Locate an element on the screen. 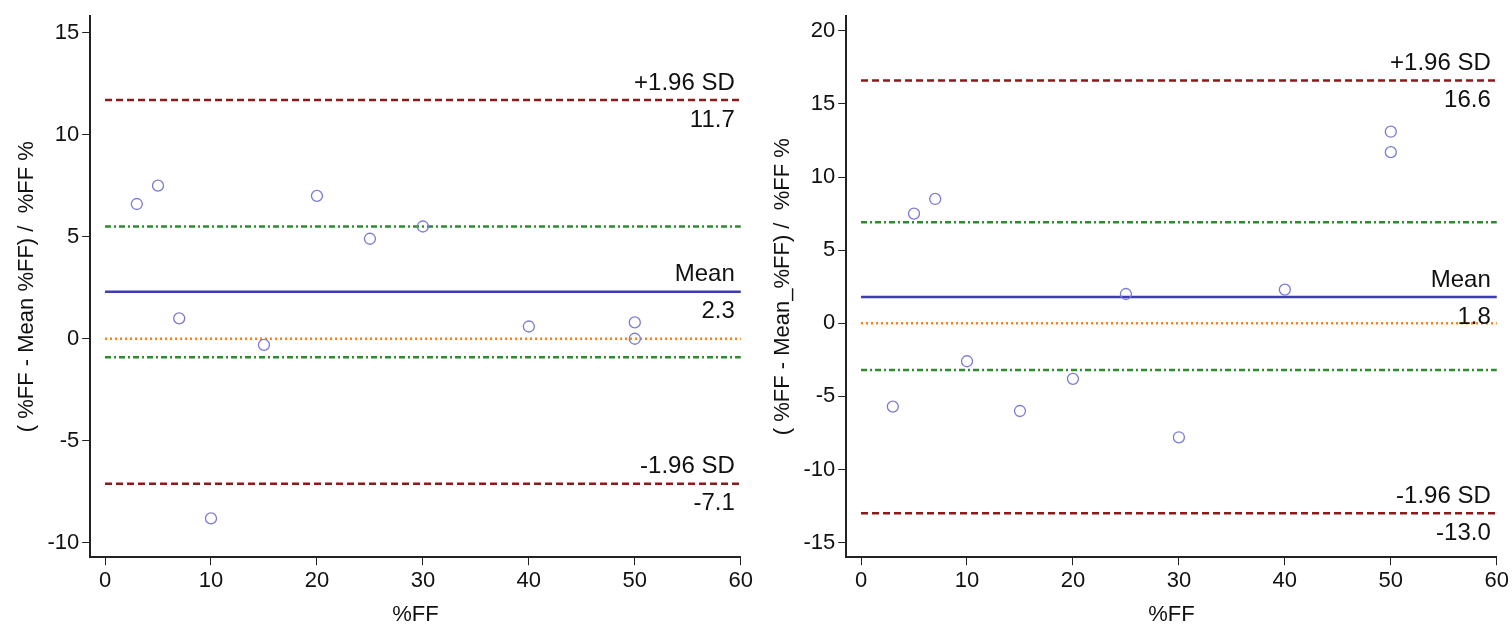 This screenshot has height=636, width=1512. annotation: 1.8 is located at coordinates (1474, 315).